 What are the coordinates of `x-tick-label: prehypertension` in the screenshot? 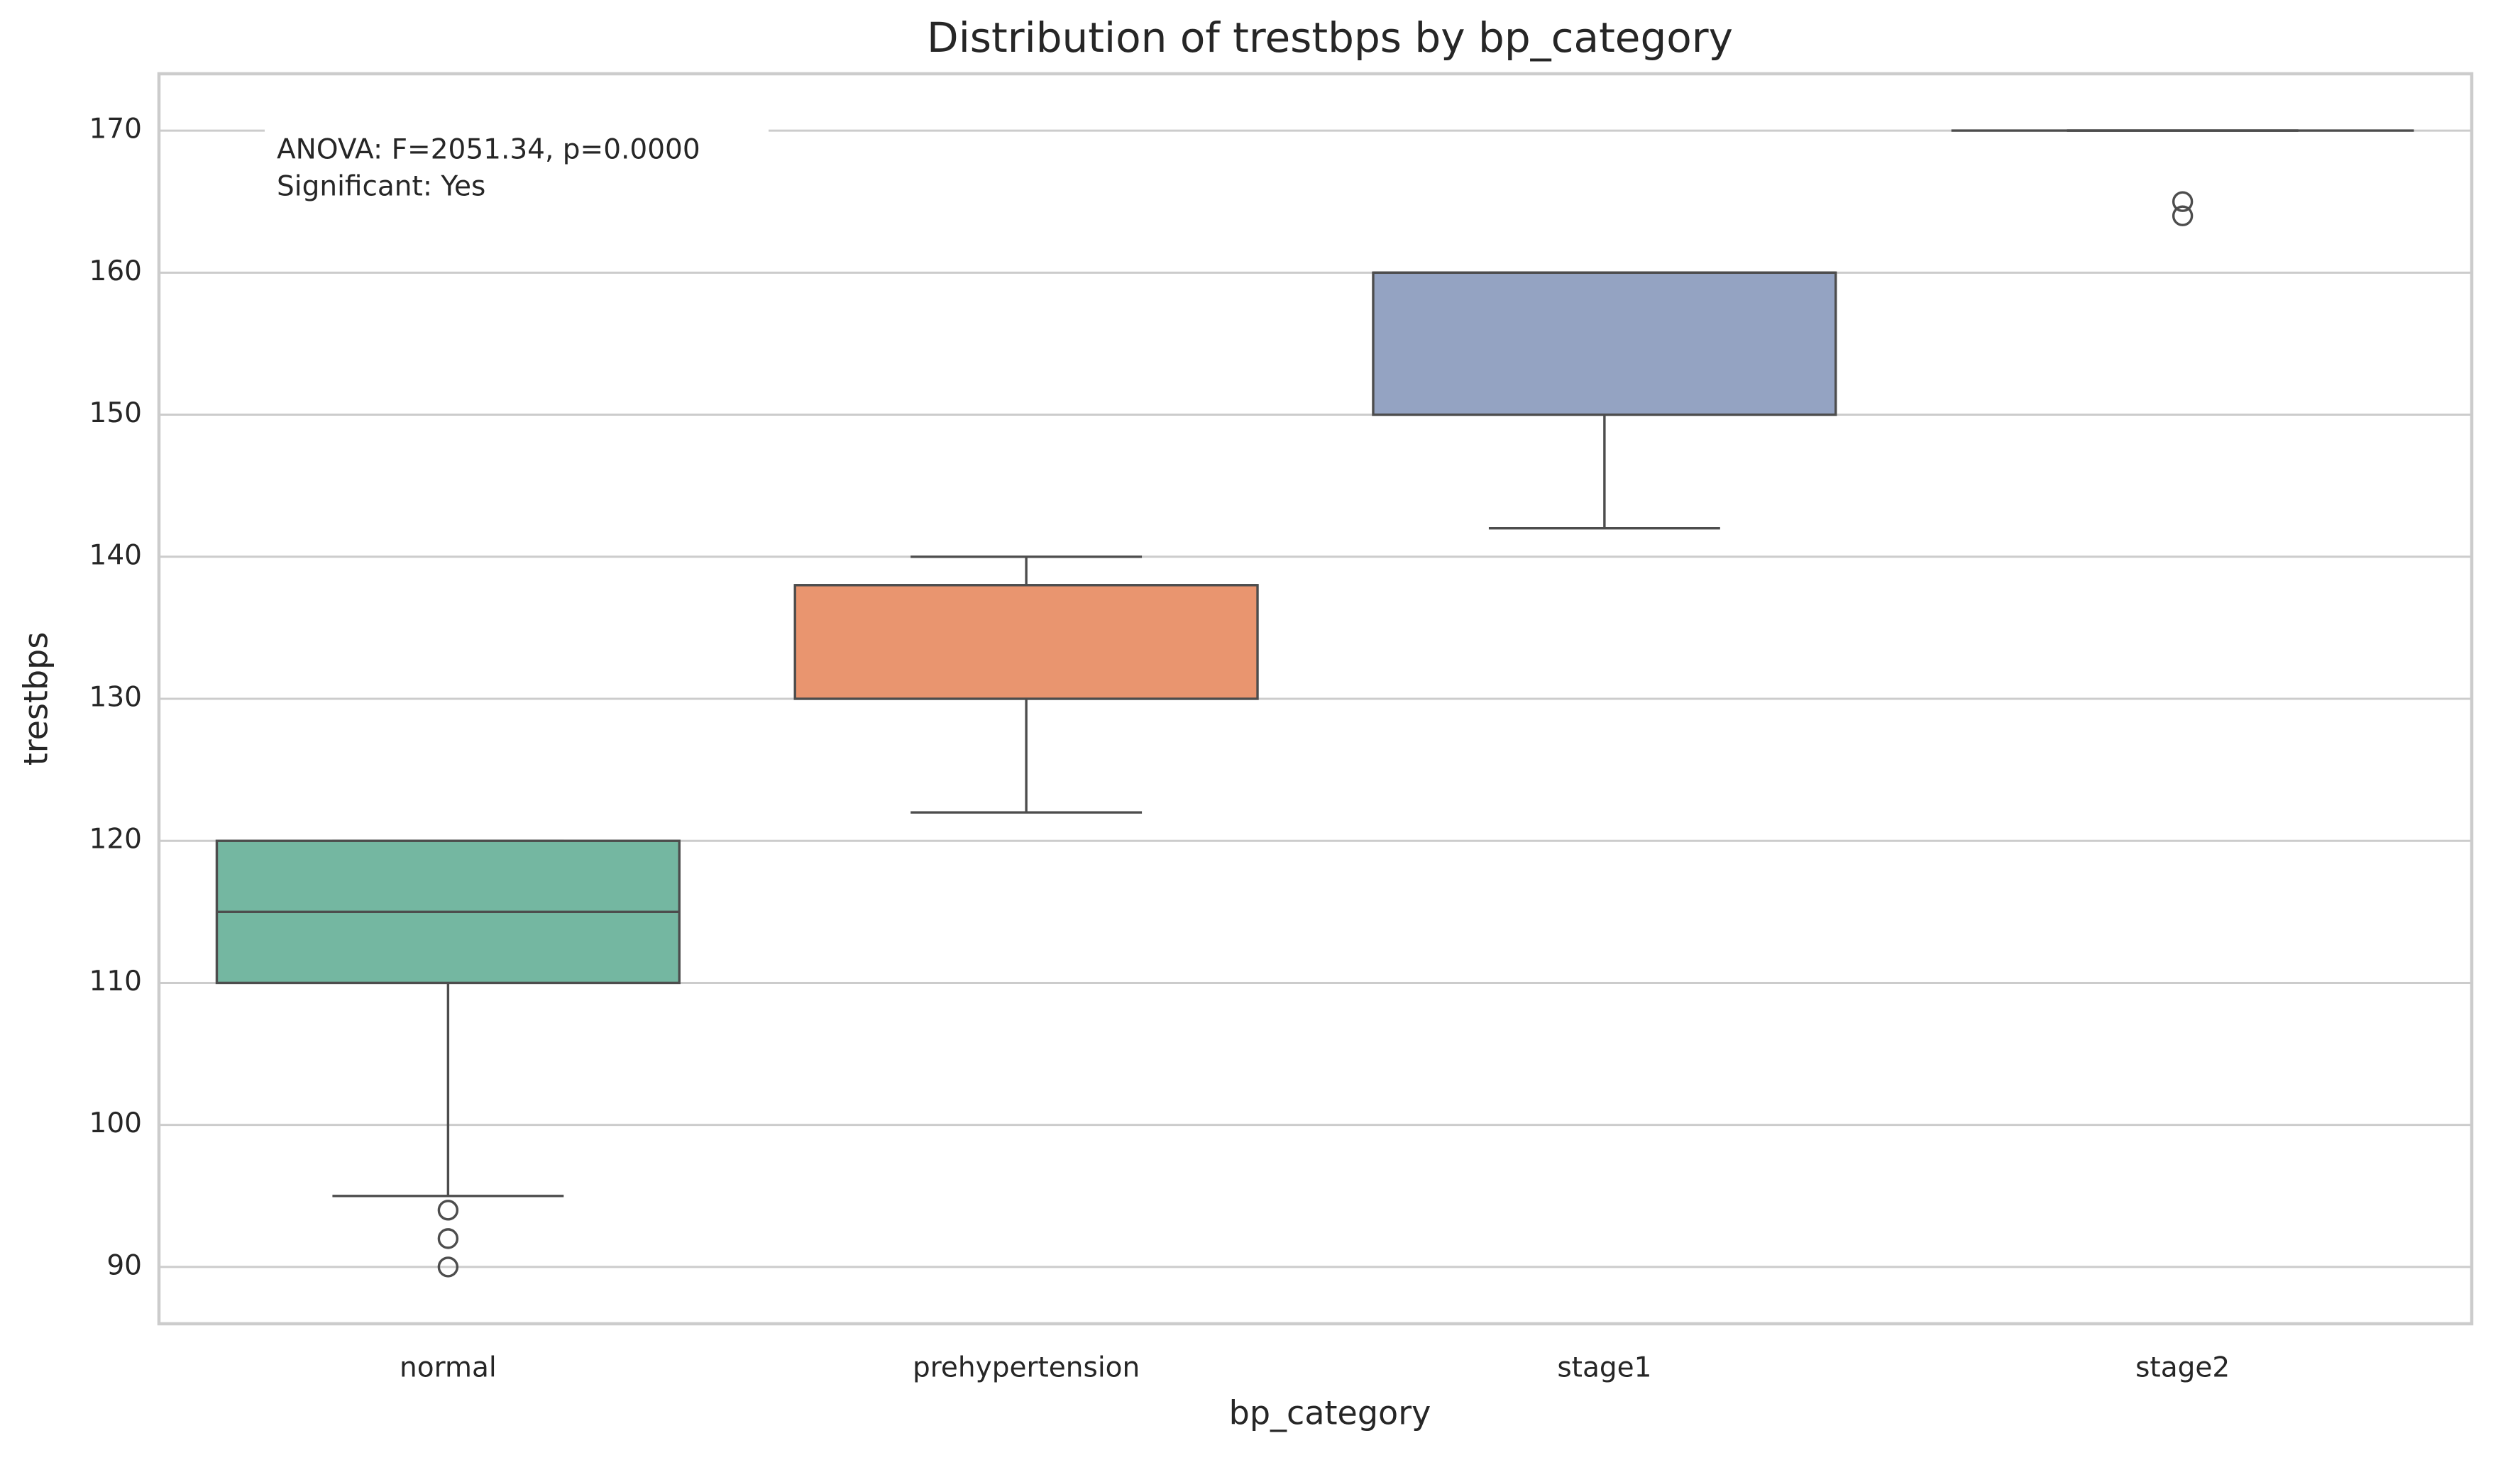 It's located at (1026, 1368).